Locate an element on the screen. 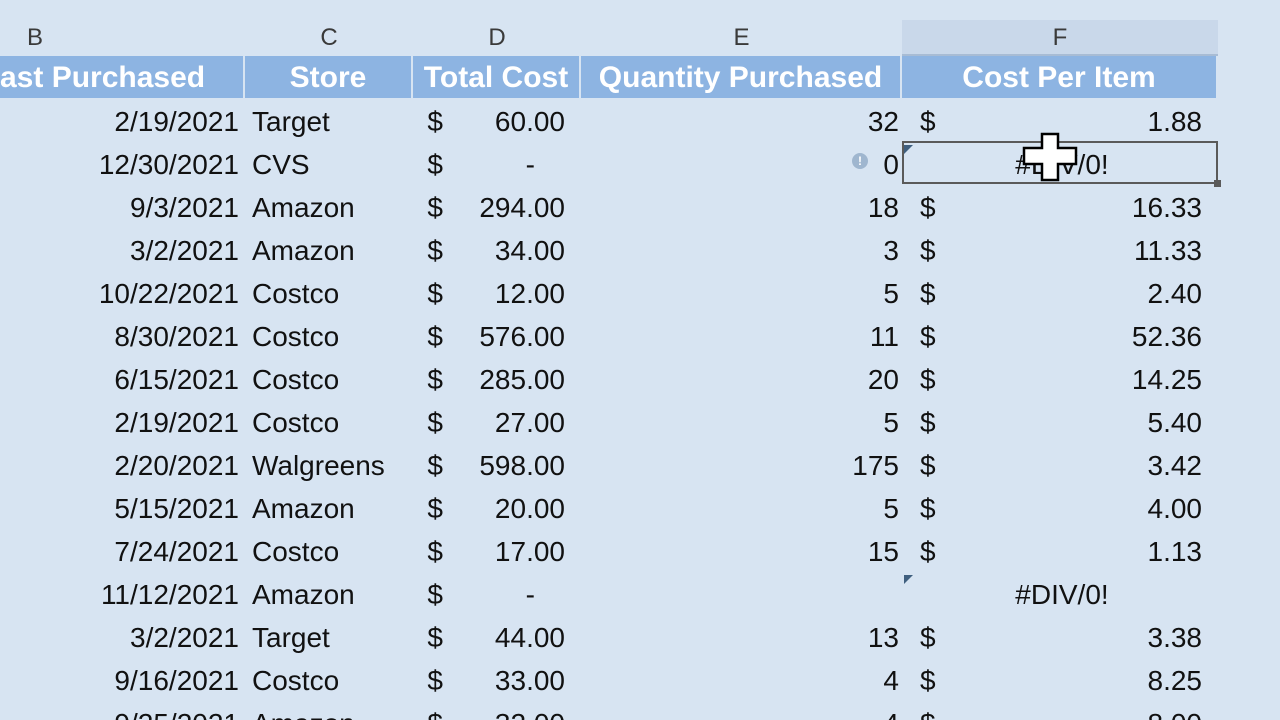 The width and height of the screenshot is (1280, 720). column-header-d: D is located at coordinates (497, 37).